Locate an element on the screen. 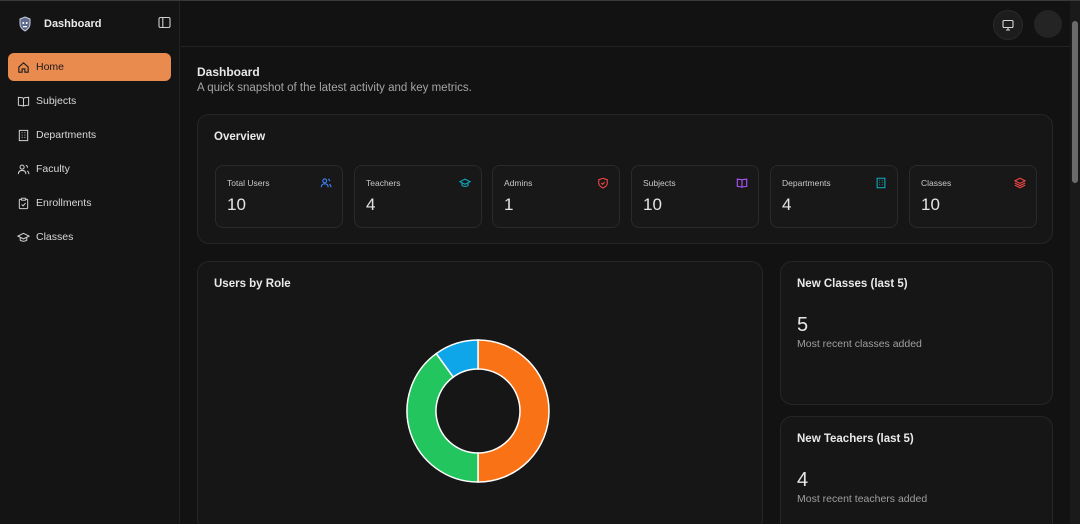  new-classes-title: New Classes (last 5) is located at coordinates (852, 284).